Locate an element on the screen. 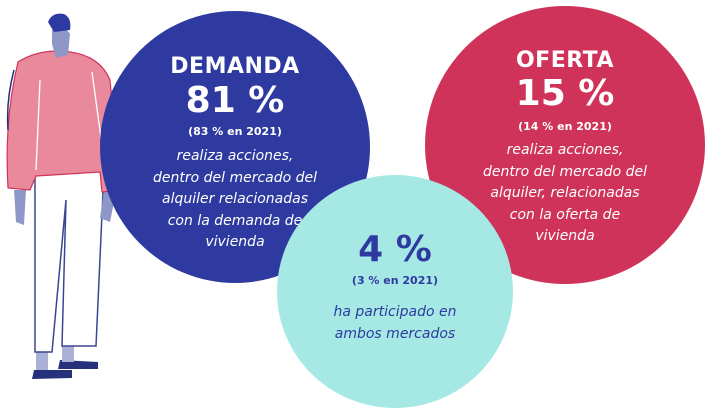  ambos-value: 4 % is located at coordinates (395, 249).